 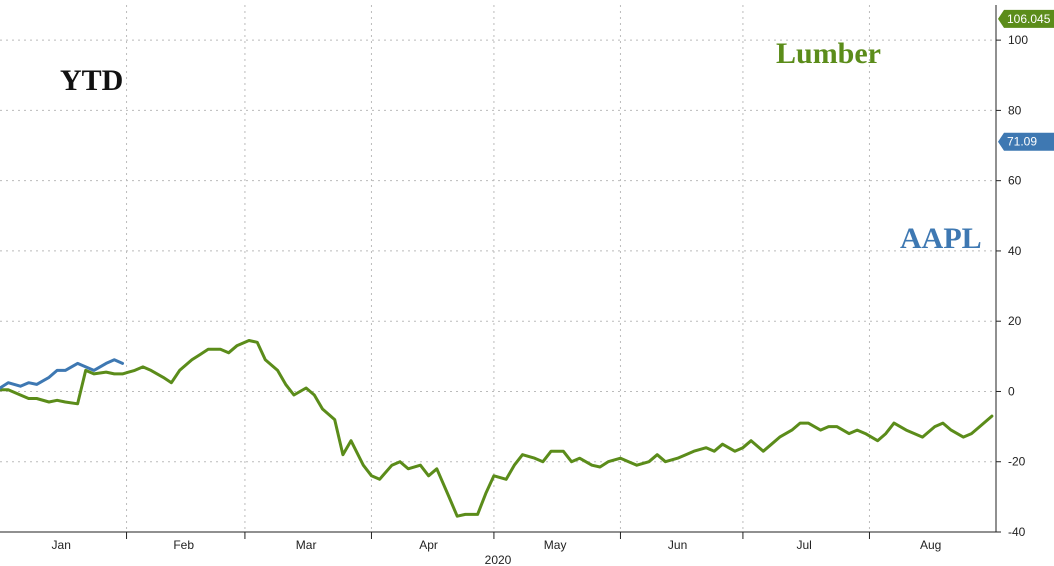 I want to click on value-tag-lumber: 106.045, so click(x=1026, y=18).